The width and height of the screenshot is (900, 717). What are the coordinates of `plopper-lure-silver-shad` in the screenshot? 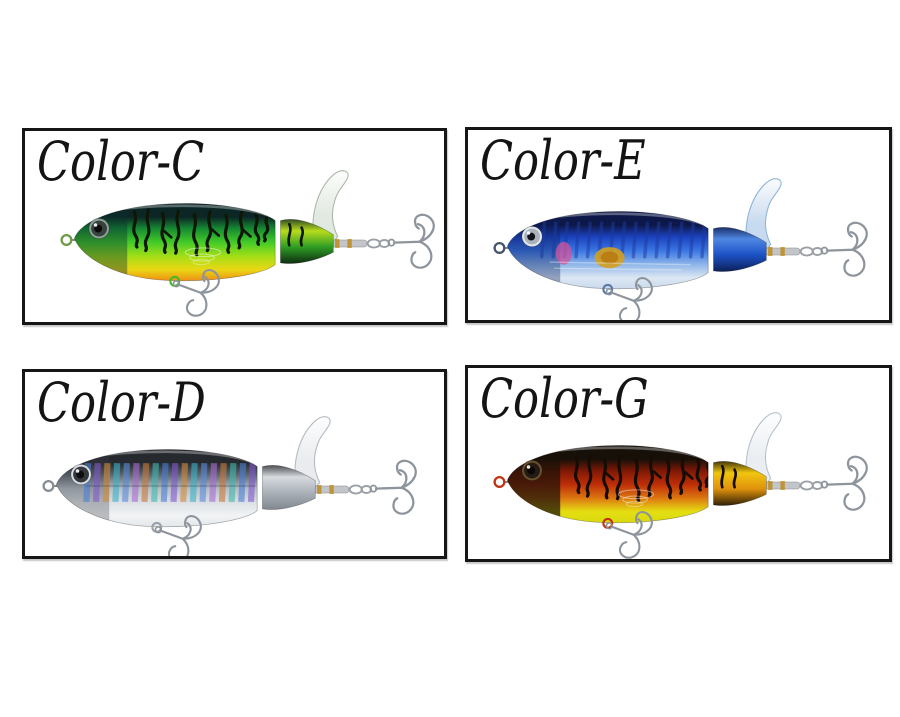 It's located at (229, 486).